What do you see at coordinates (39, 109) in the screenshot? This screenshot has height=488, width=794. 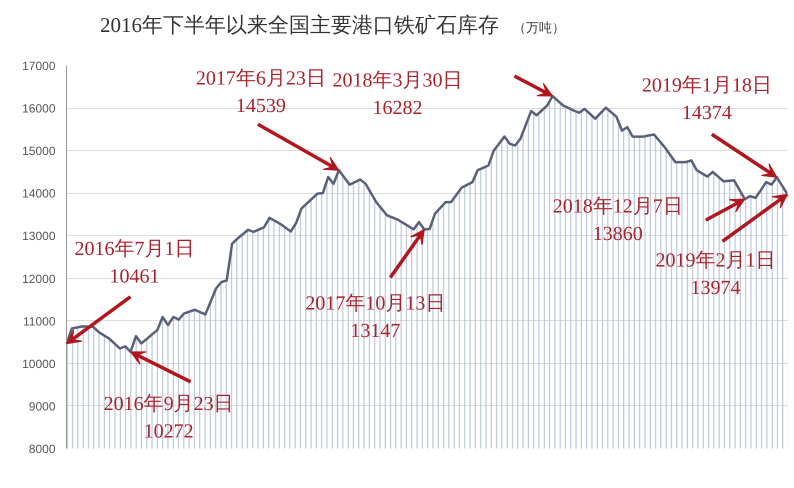 I see `y-tick-label: 16000` at bounding box center [39, 109].